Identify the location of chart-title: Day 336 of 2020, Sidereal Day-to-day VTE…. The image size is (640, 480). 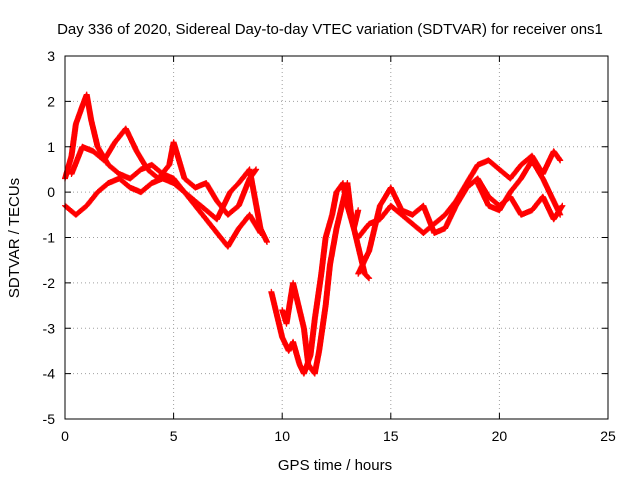
(330, 29).